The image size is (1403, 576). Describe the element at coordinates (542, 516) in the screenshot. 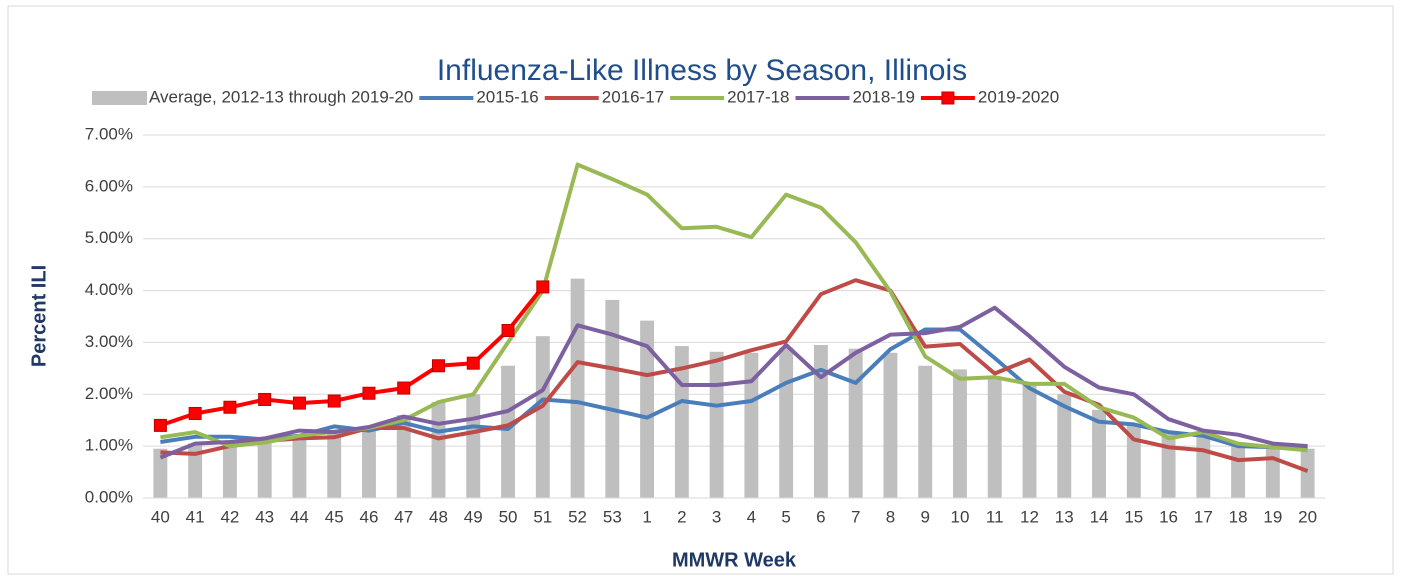

I see `x-tick-label: 51` at that location.